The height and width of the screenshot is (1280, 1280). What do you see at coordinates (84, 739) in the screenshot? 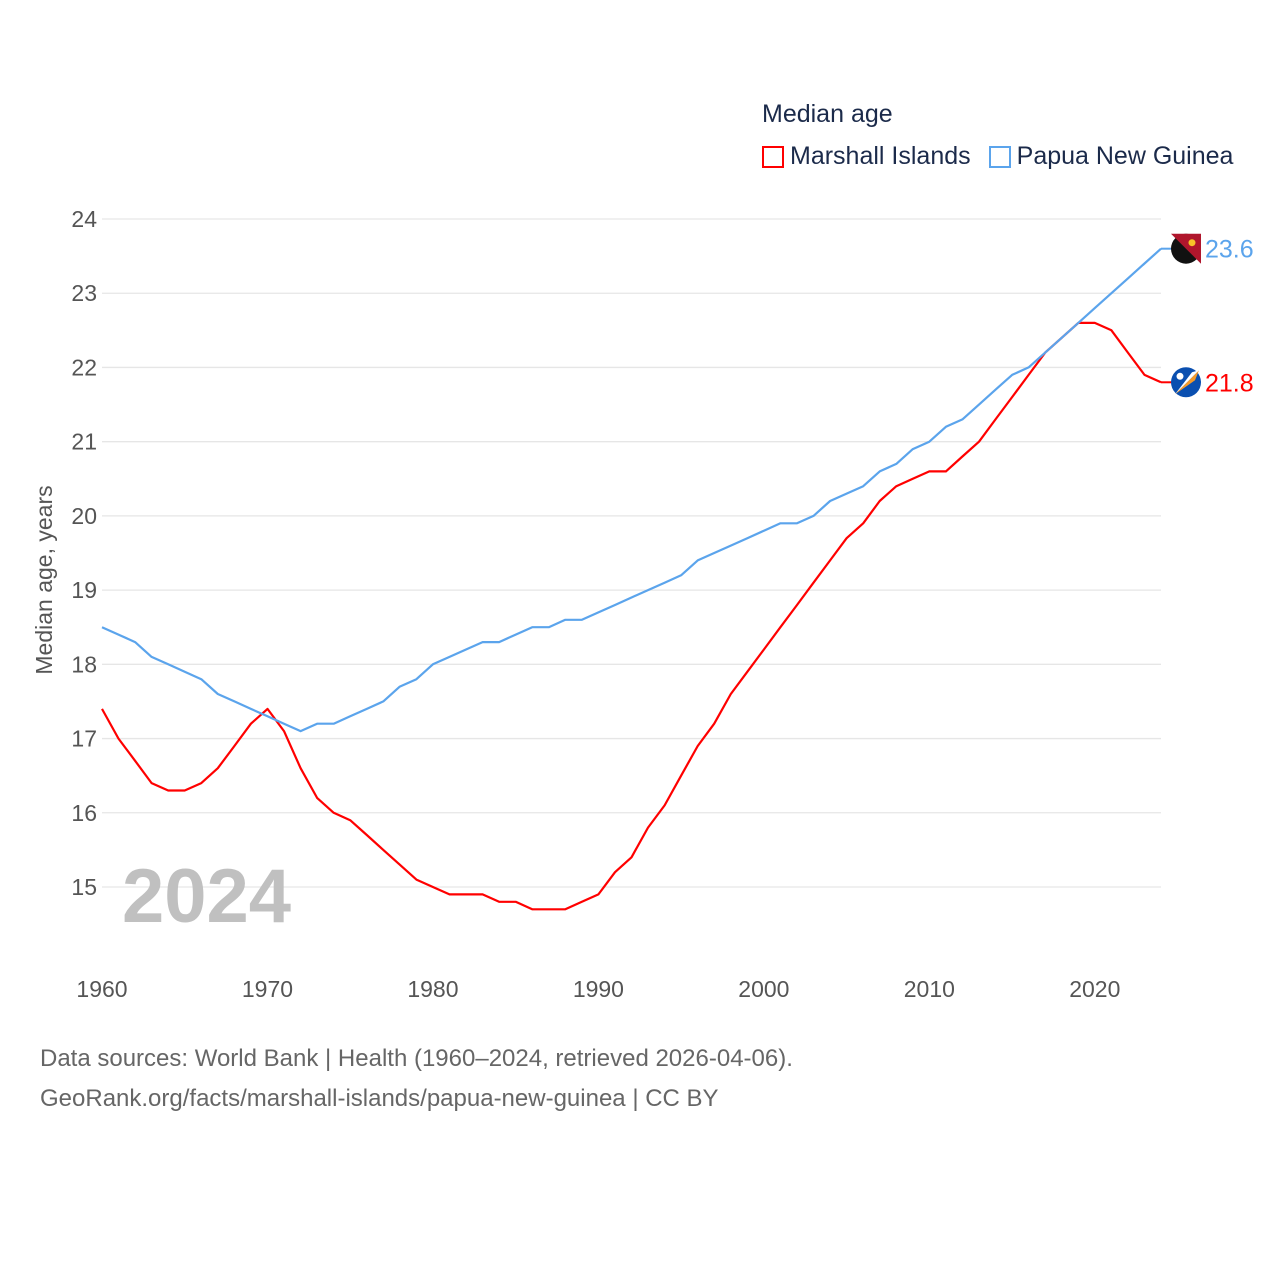
I see `y-tick-label: 17` at bounding box center [84, 739].